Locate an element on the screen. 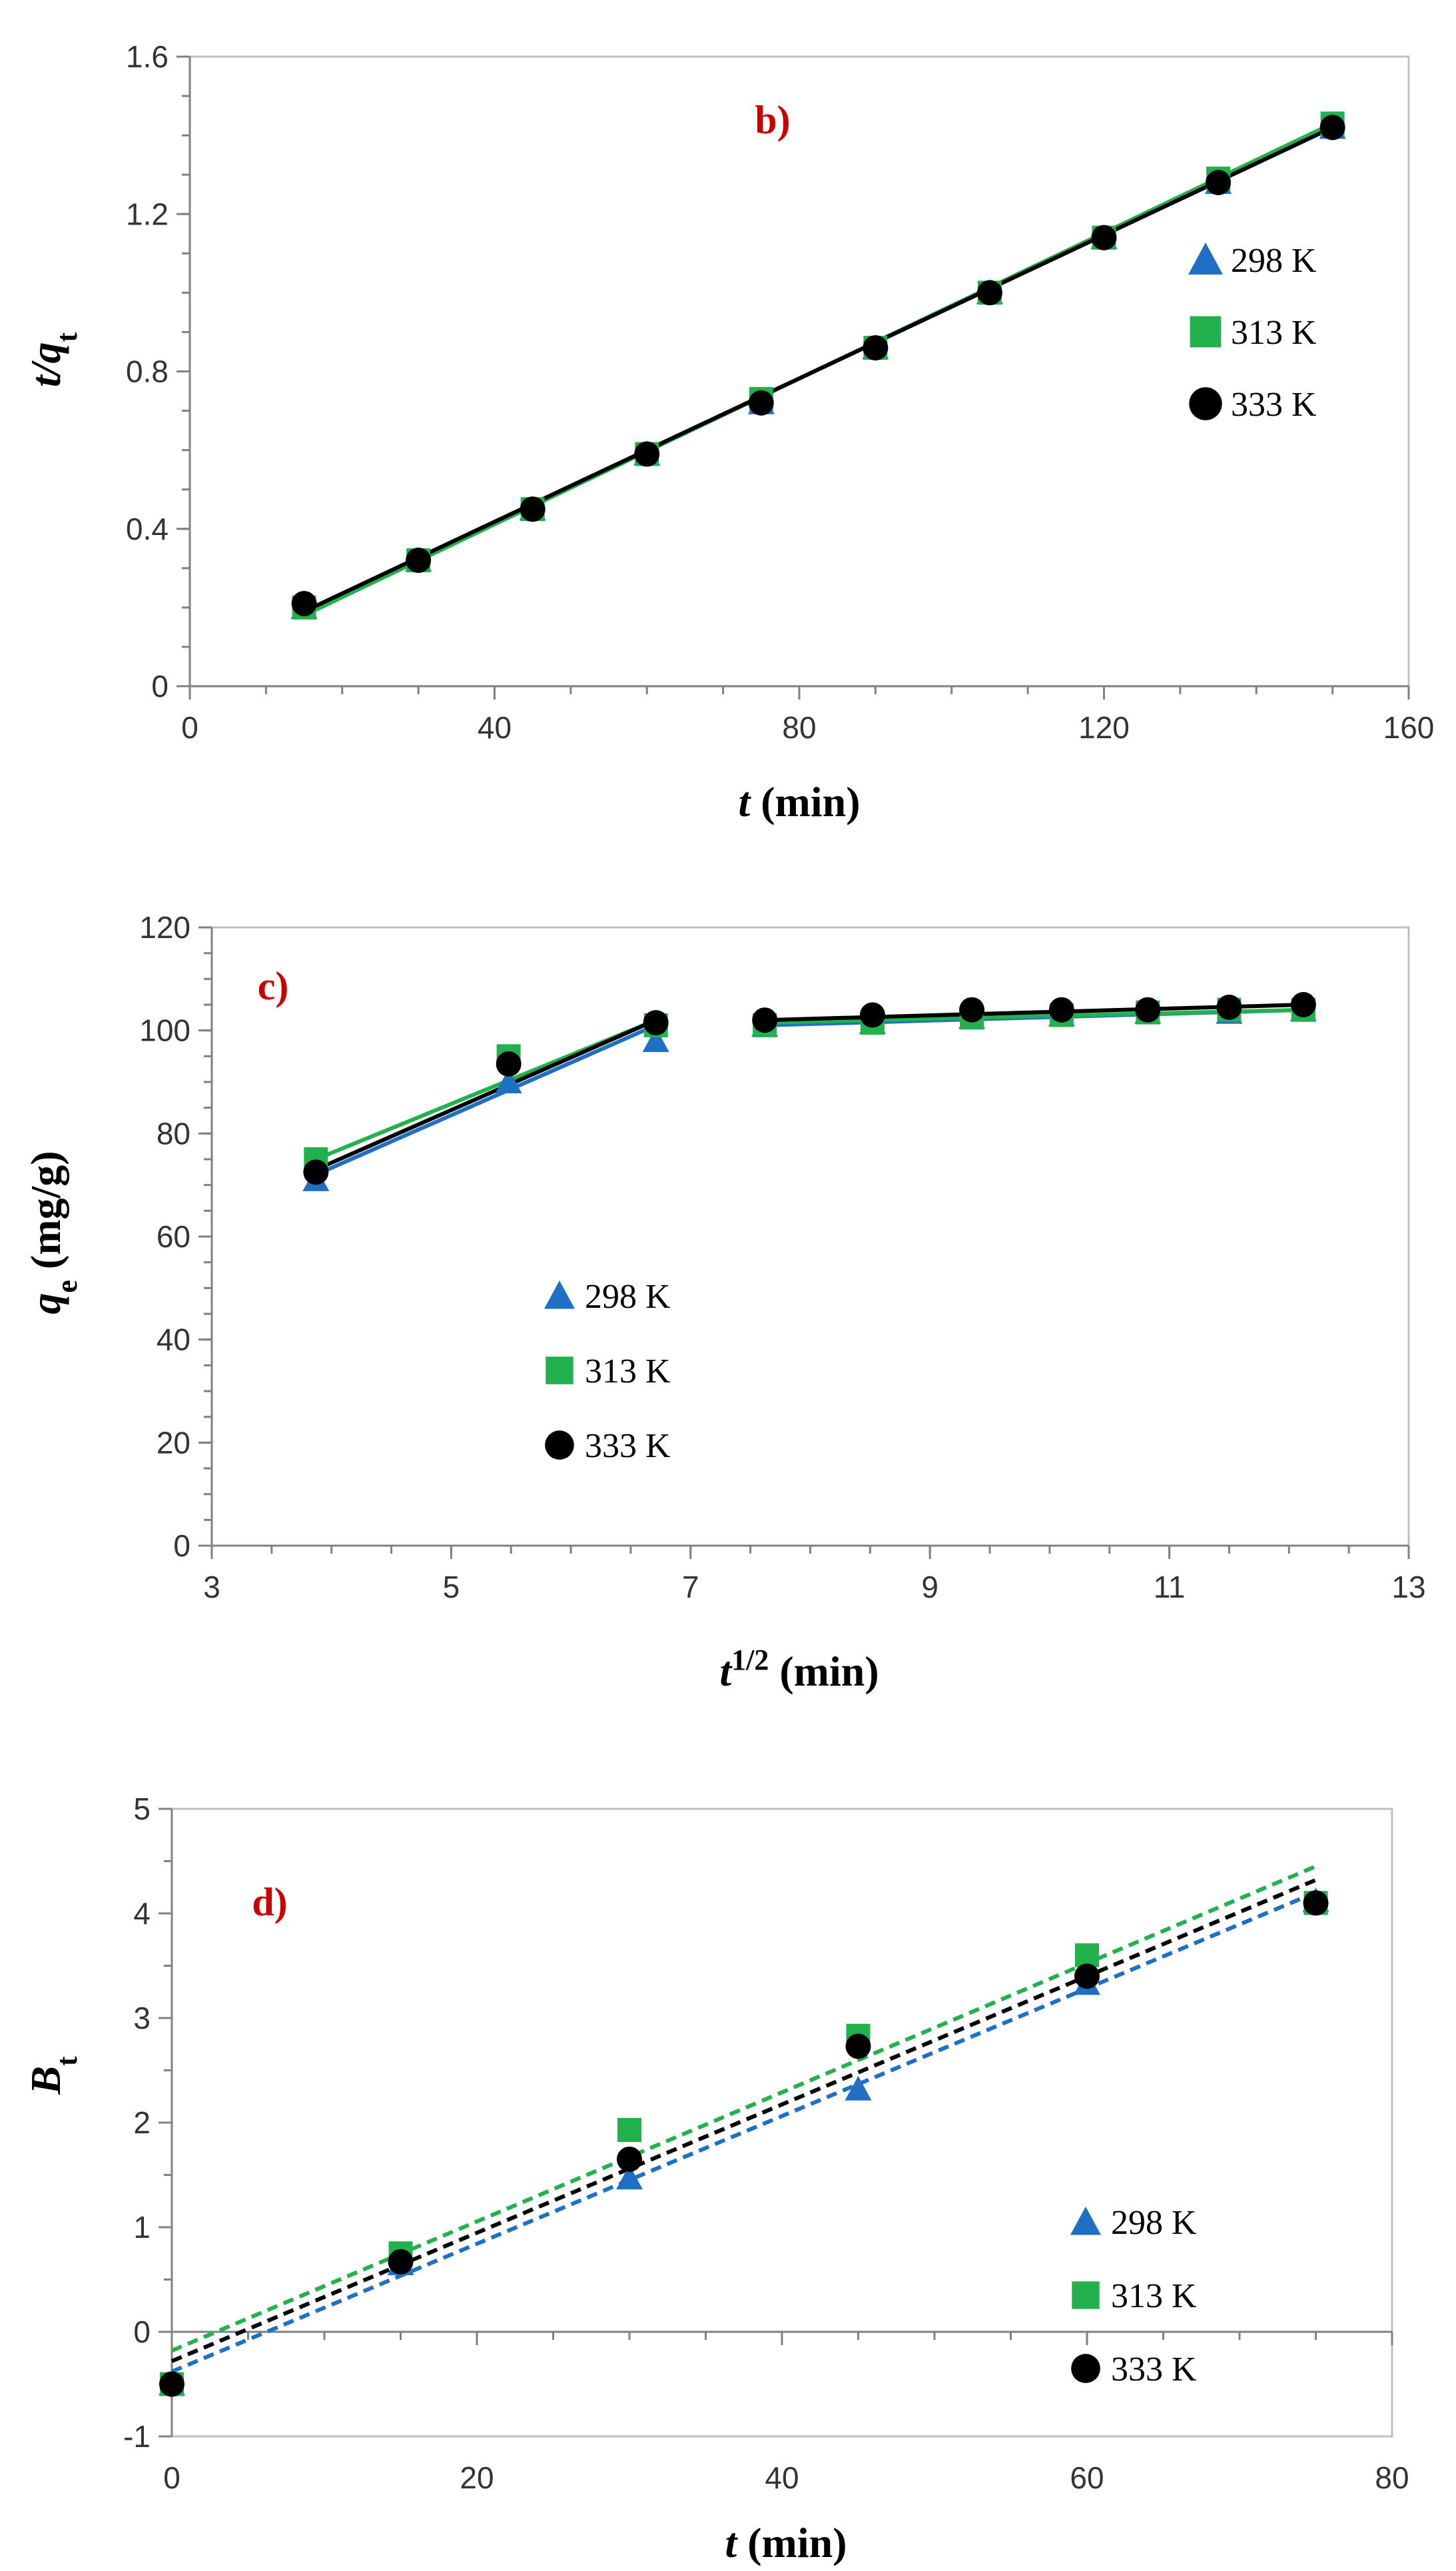  x-tick-label: 60 is located at coordinates (1087, 2477).